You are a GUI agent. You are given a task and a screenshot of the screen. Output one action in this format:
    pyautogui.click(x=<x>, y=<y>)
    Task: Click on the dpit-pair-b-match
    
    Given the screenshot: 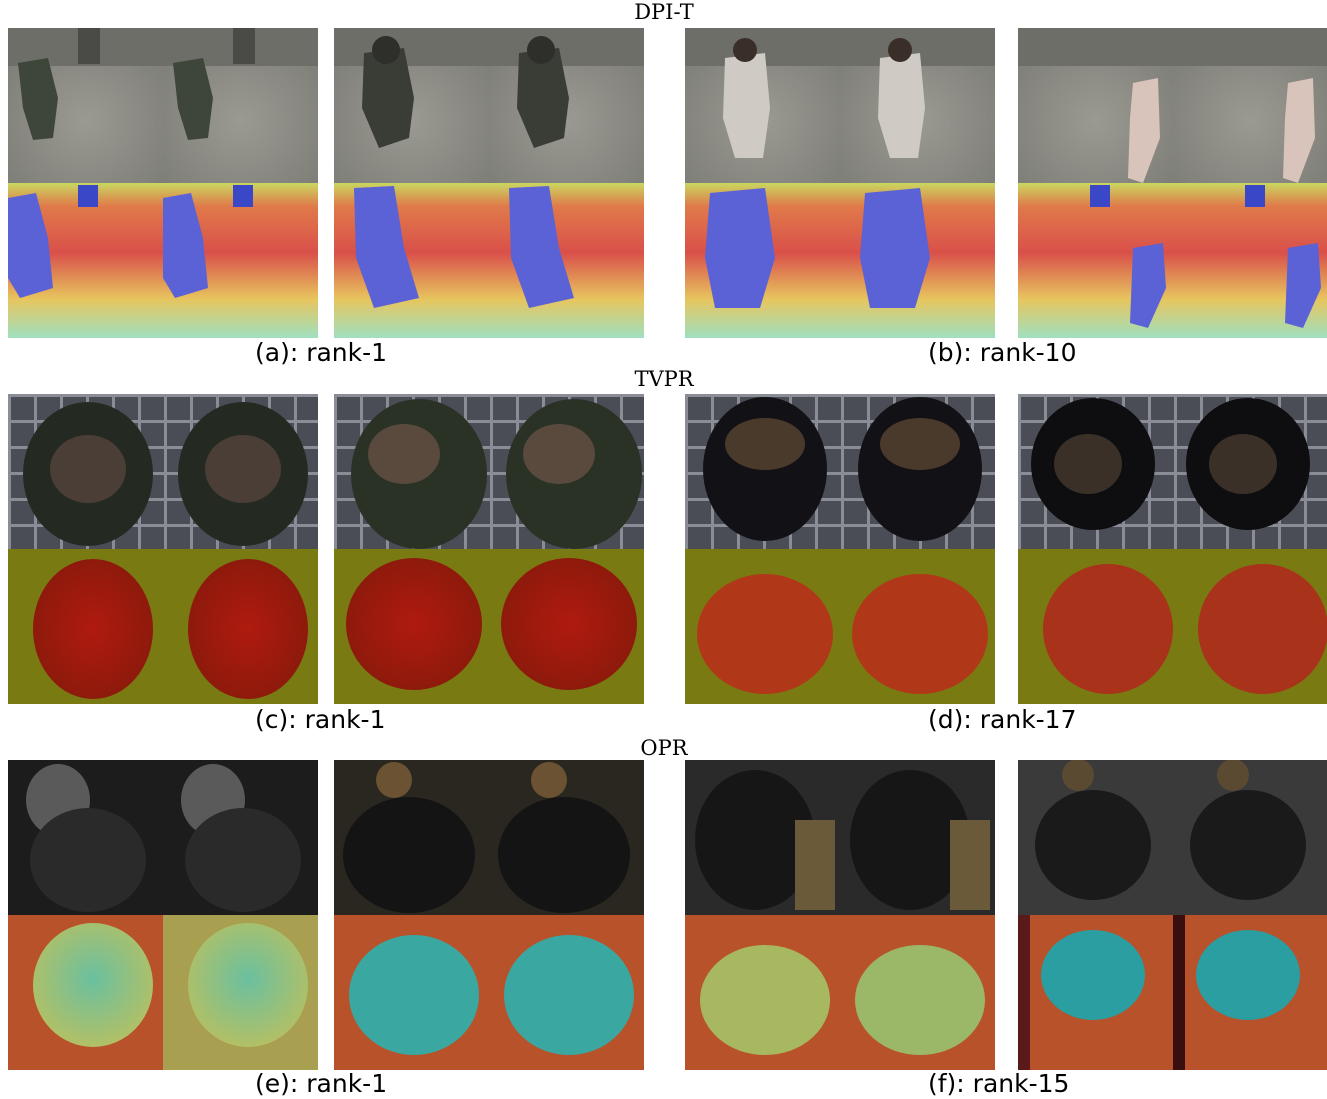 What is the action you would take?
    pyautogui.click(x=1172, y=183)
    